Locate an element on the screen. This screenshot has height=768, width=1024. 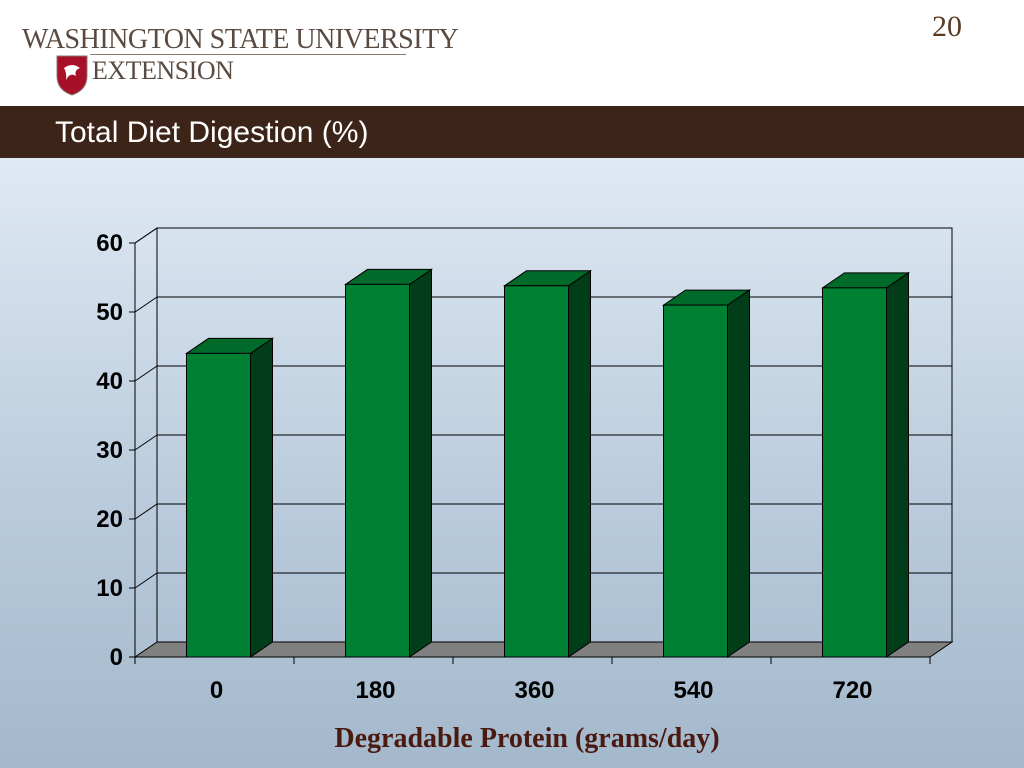
y-tick-label: 10 is located at coordinates (109, 588).